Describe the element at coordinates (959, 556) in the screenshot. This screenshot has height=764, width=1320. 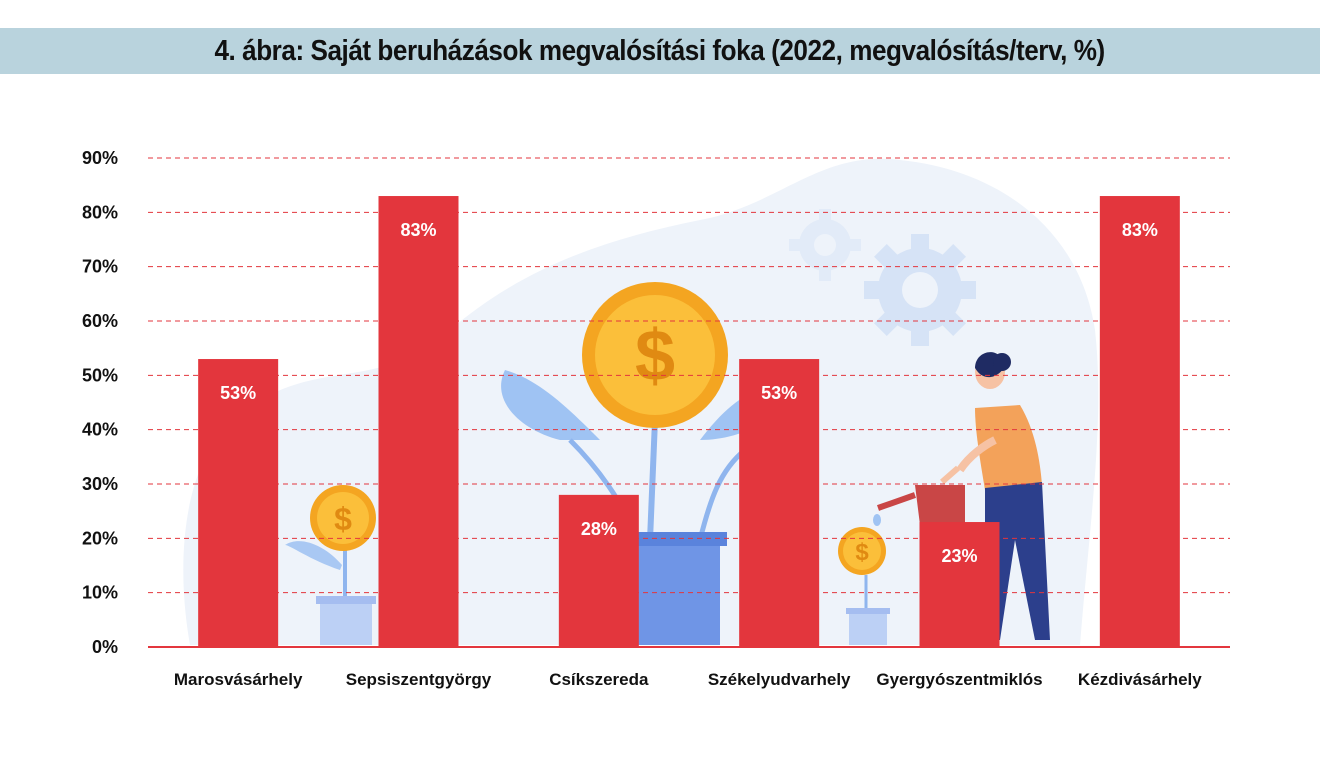
I see `data-label: 23%` at that location.